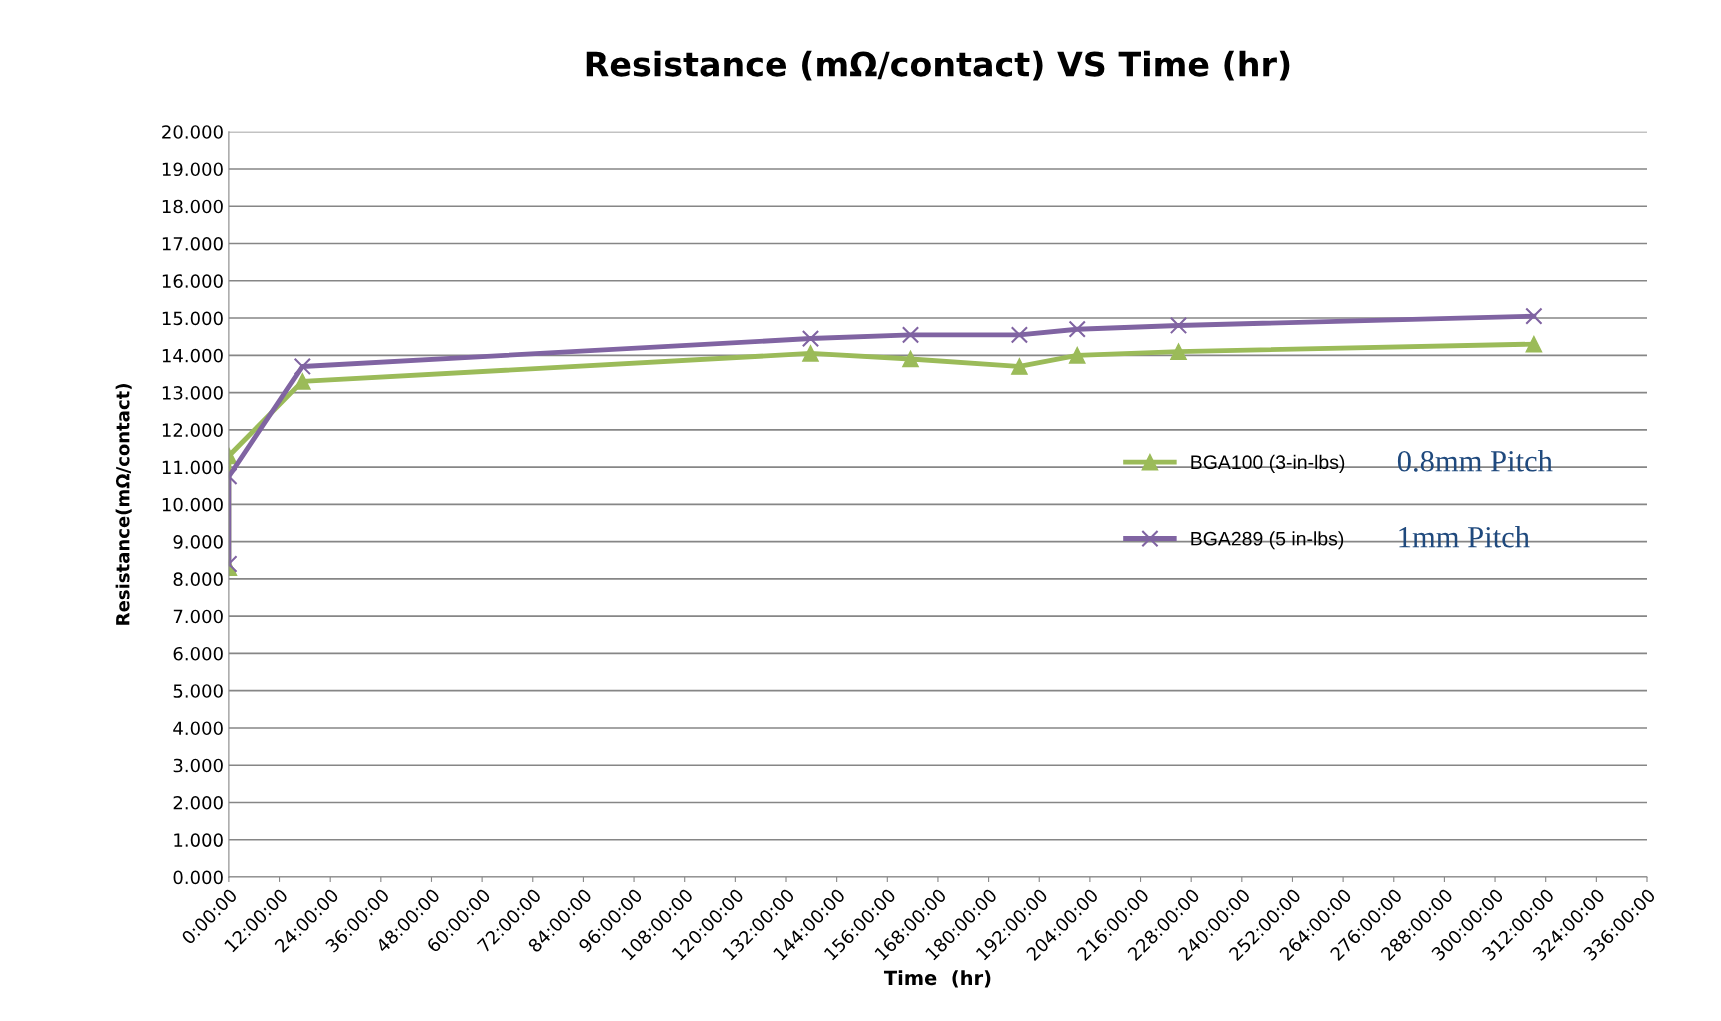 The height and width of the screenshot is (1021, 1721). Describe the element at coordinates (198, 840) in the screenshot. I see `y-tick-label: 1.000` at that location.